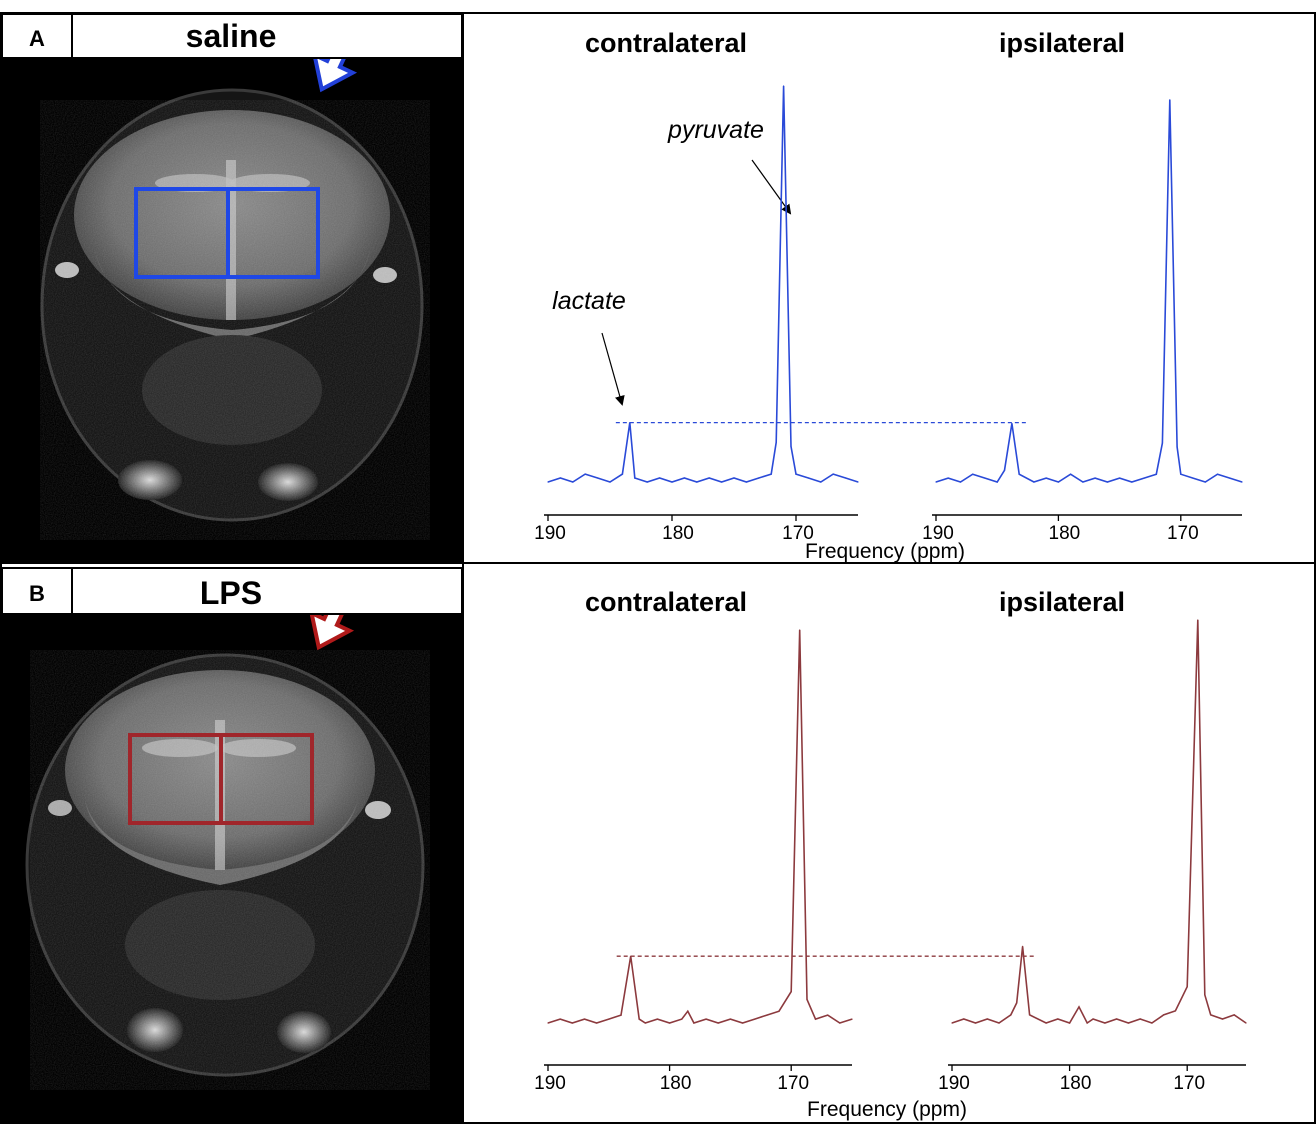 The image size is (1316, 1142). Describe the element at coordinates (231, 36) in the screenshot. I see `condition-label-a: saline` at that location.